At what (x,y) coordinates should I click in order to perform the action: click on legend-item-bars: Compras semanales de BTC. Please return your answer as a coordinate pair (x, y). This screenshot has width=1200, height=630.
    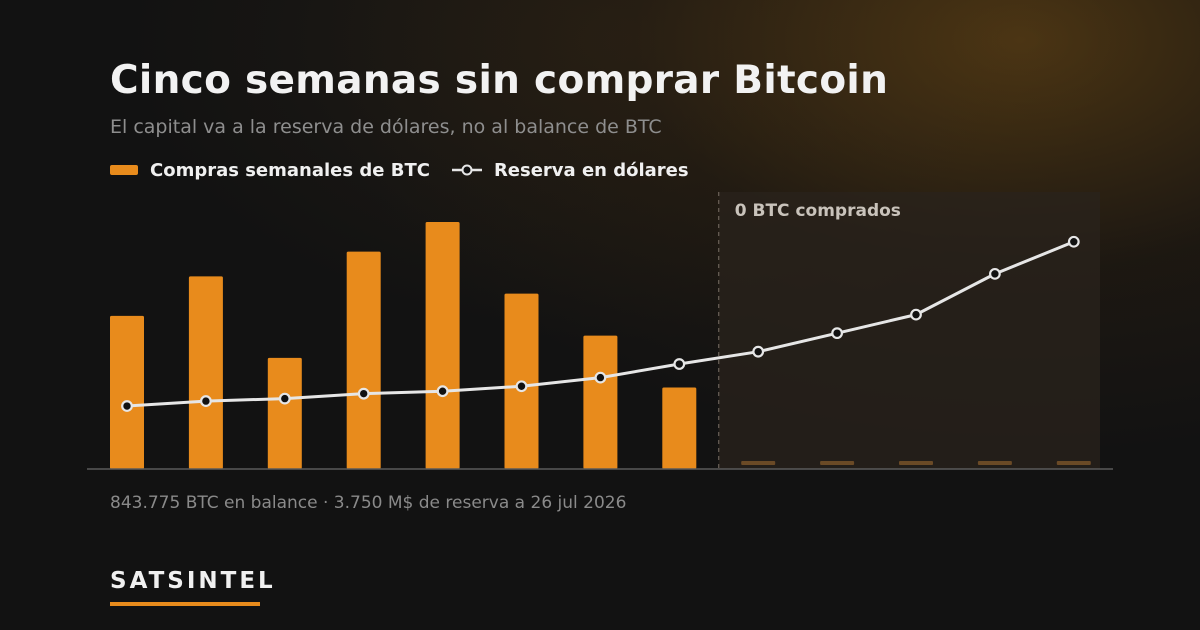
    Looking at the image, I should click on (270, 170).